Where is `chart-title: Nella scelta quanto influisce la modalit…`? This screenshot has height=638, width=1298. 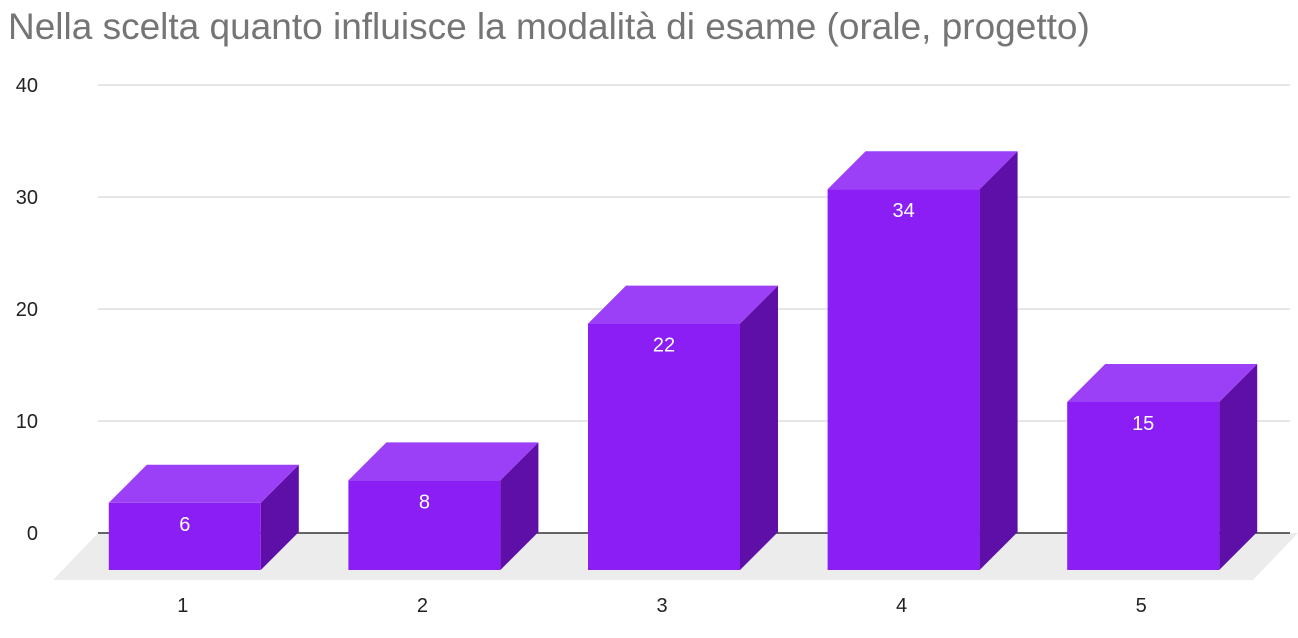 chart-title: Nella scelta quanto influisce la modalit… is located at coordinates (549, 26).